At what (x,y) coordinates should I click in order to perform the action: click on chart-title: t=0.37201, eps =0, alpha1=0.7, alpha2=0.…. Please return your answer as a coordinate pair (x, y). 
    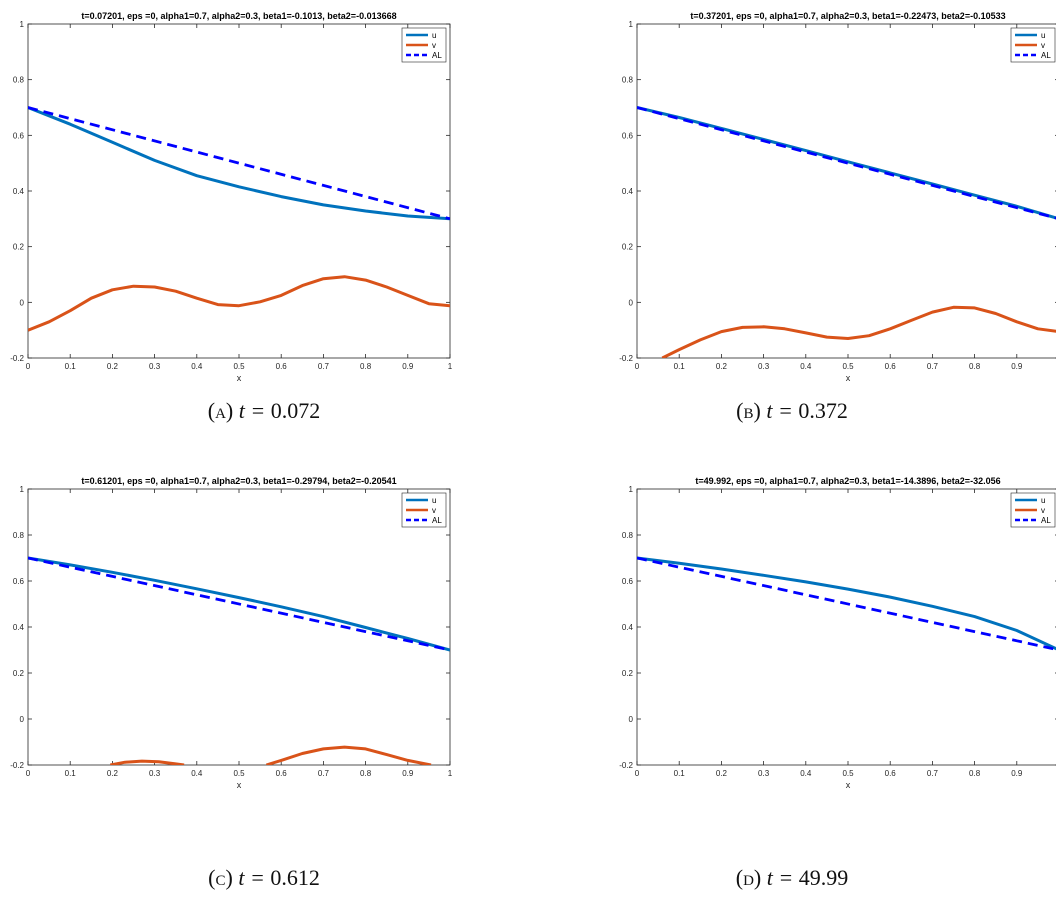
    Looking at the image, I should click on (847, 16).